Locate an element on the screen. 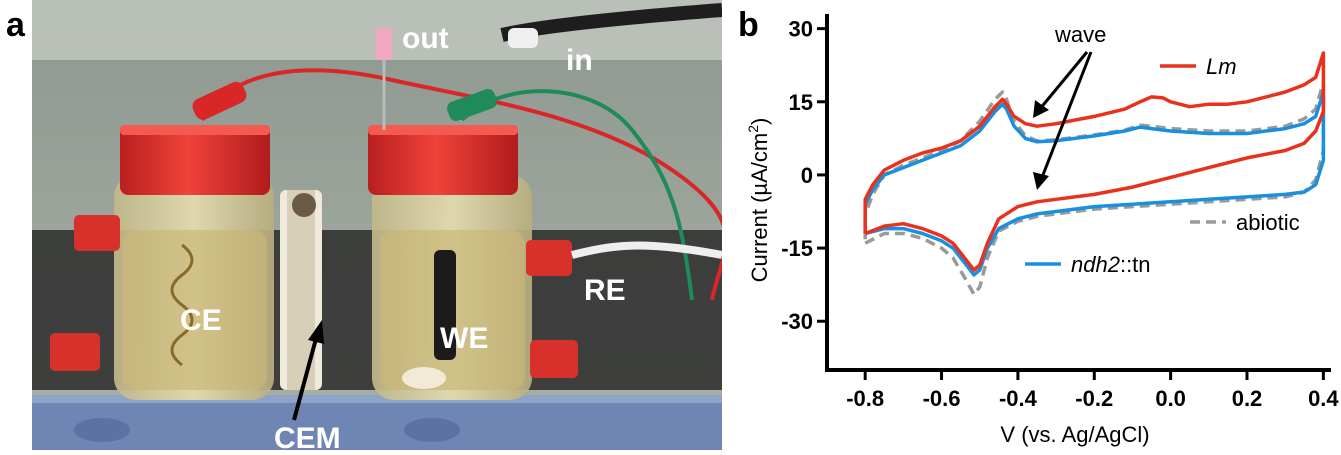 The height and width of the screenshot is (455, 1341). x-tick-label: 0.2 is located at coordinates (1247, 398).